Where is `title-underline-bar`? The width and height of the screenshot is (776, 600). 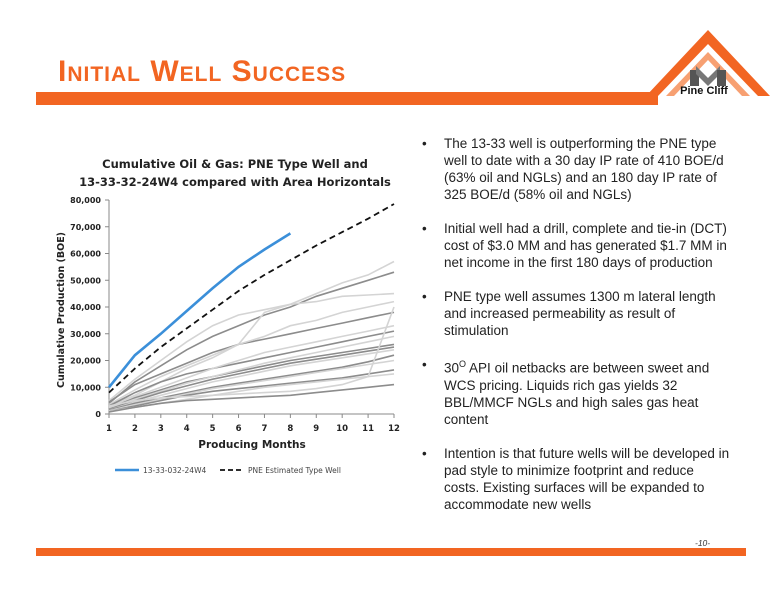
title-underline-bar is located at coordinates (347, 98).